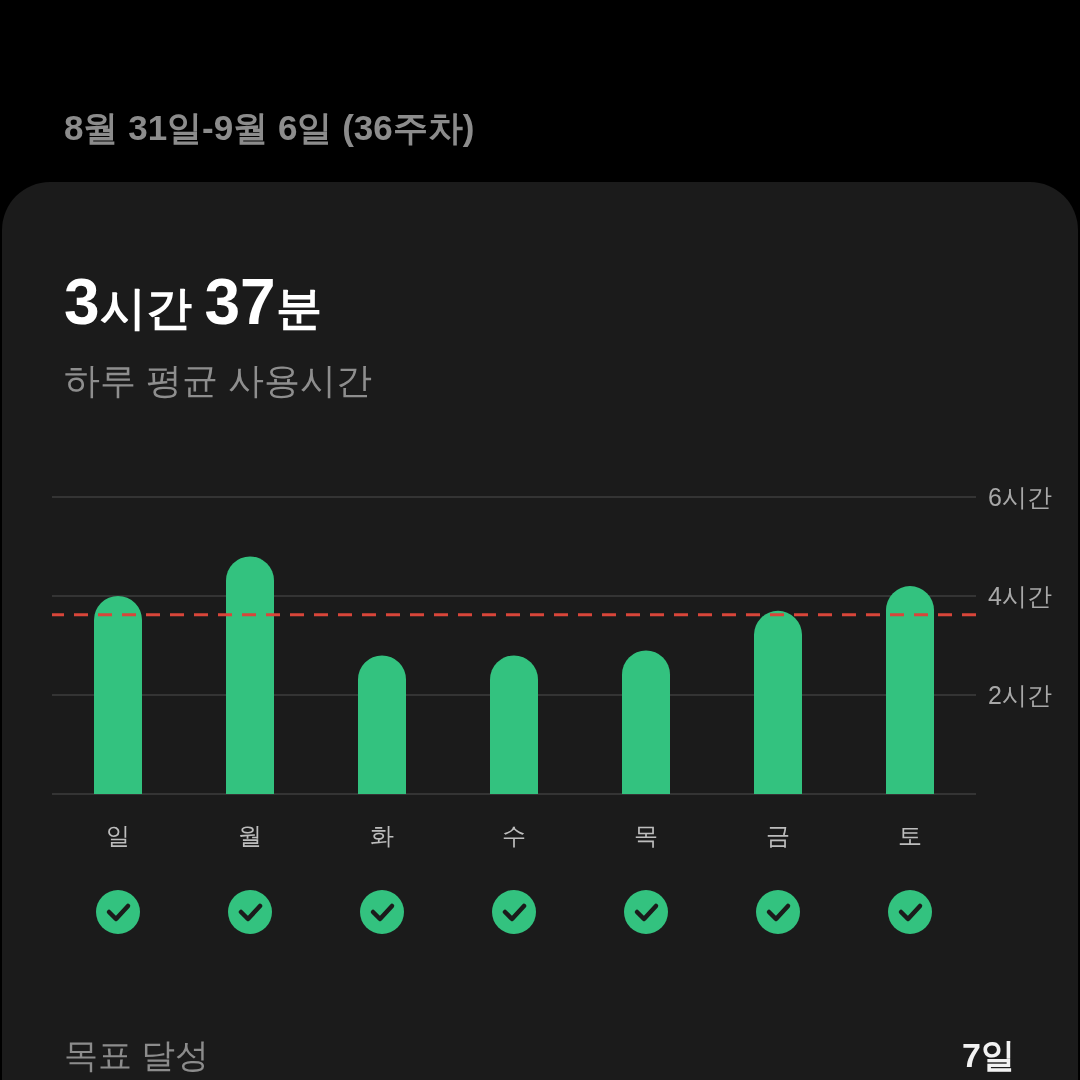  I want to click on chart-subtitle: 하루 평균 사용시간, so click(218, 380).